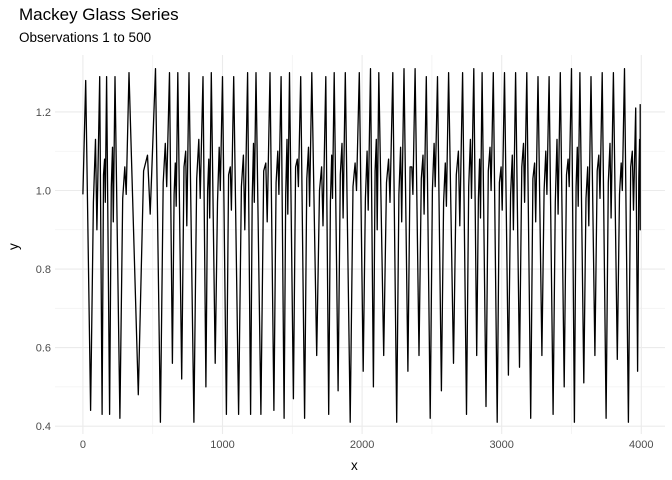  I want to click on x-tick-label: 0, so click(83, 445).